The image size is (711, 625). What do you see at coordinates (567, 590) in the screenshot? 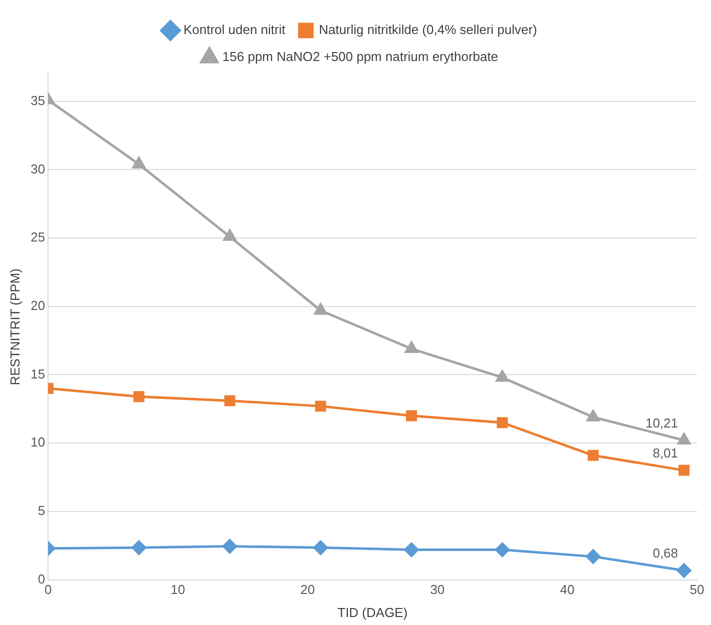
I see `x-tick-label: 40` at bounding box center [567, 590].